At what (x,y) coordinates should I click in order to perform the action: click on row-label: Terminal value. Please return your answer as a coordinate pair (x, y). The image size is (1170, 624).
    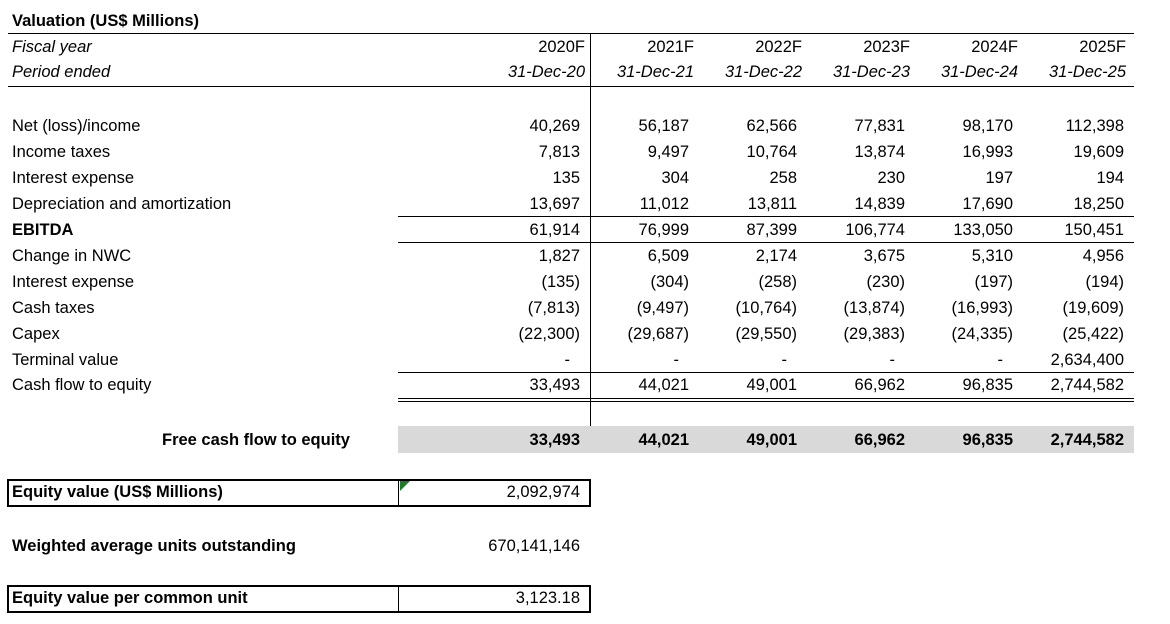
    Looking at the image, I should click on (65, 360).